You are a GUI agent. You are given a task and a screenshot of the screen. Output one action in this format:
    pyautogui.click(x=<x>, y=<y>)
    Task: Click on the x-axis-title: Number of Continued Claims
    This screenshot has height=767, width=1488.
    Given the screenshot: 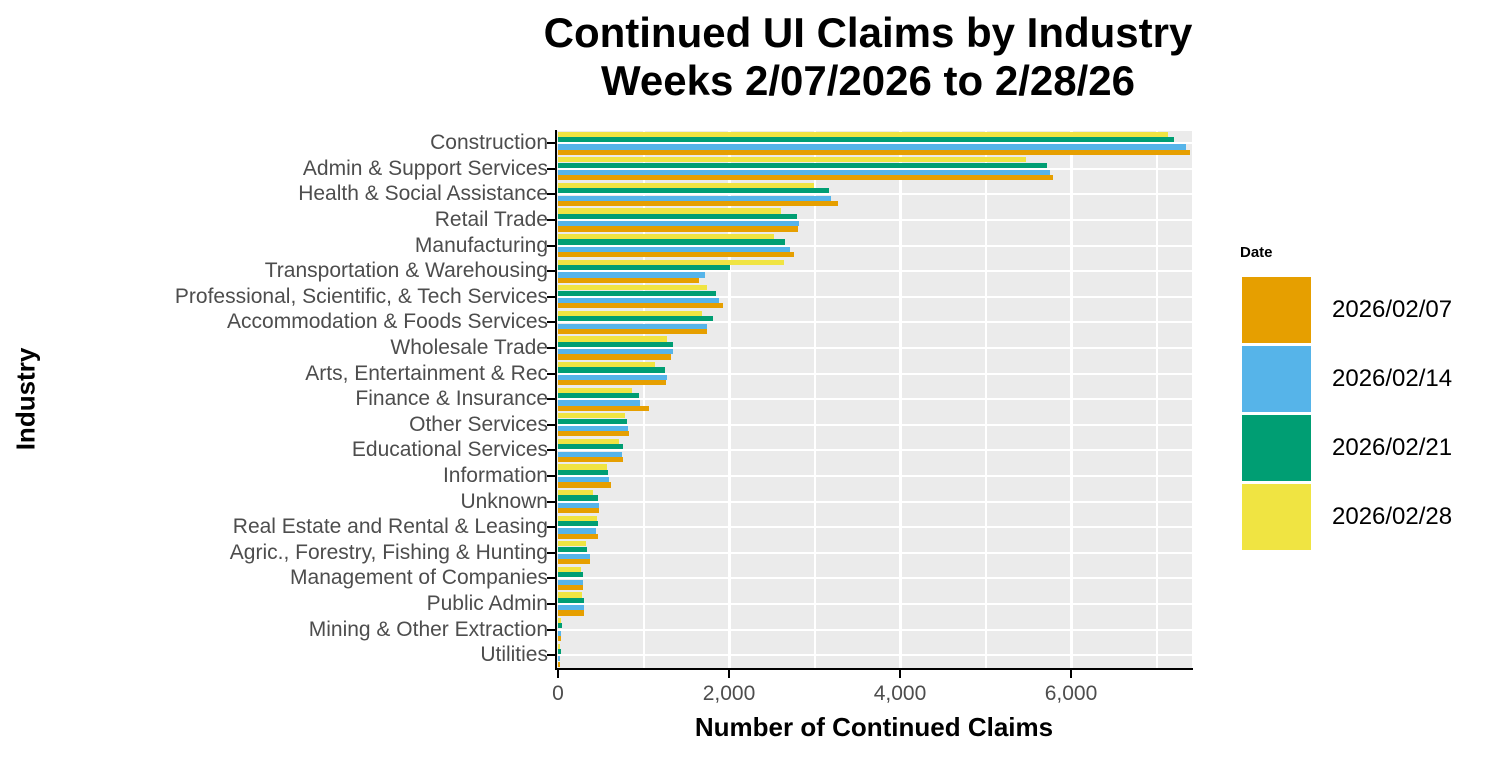 What is the action you would take?
    pyautogui.click(x=874, y=727)
    